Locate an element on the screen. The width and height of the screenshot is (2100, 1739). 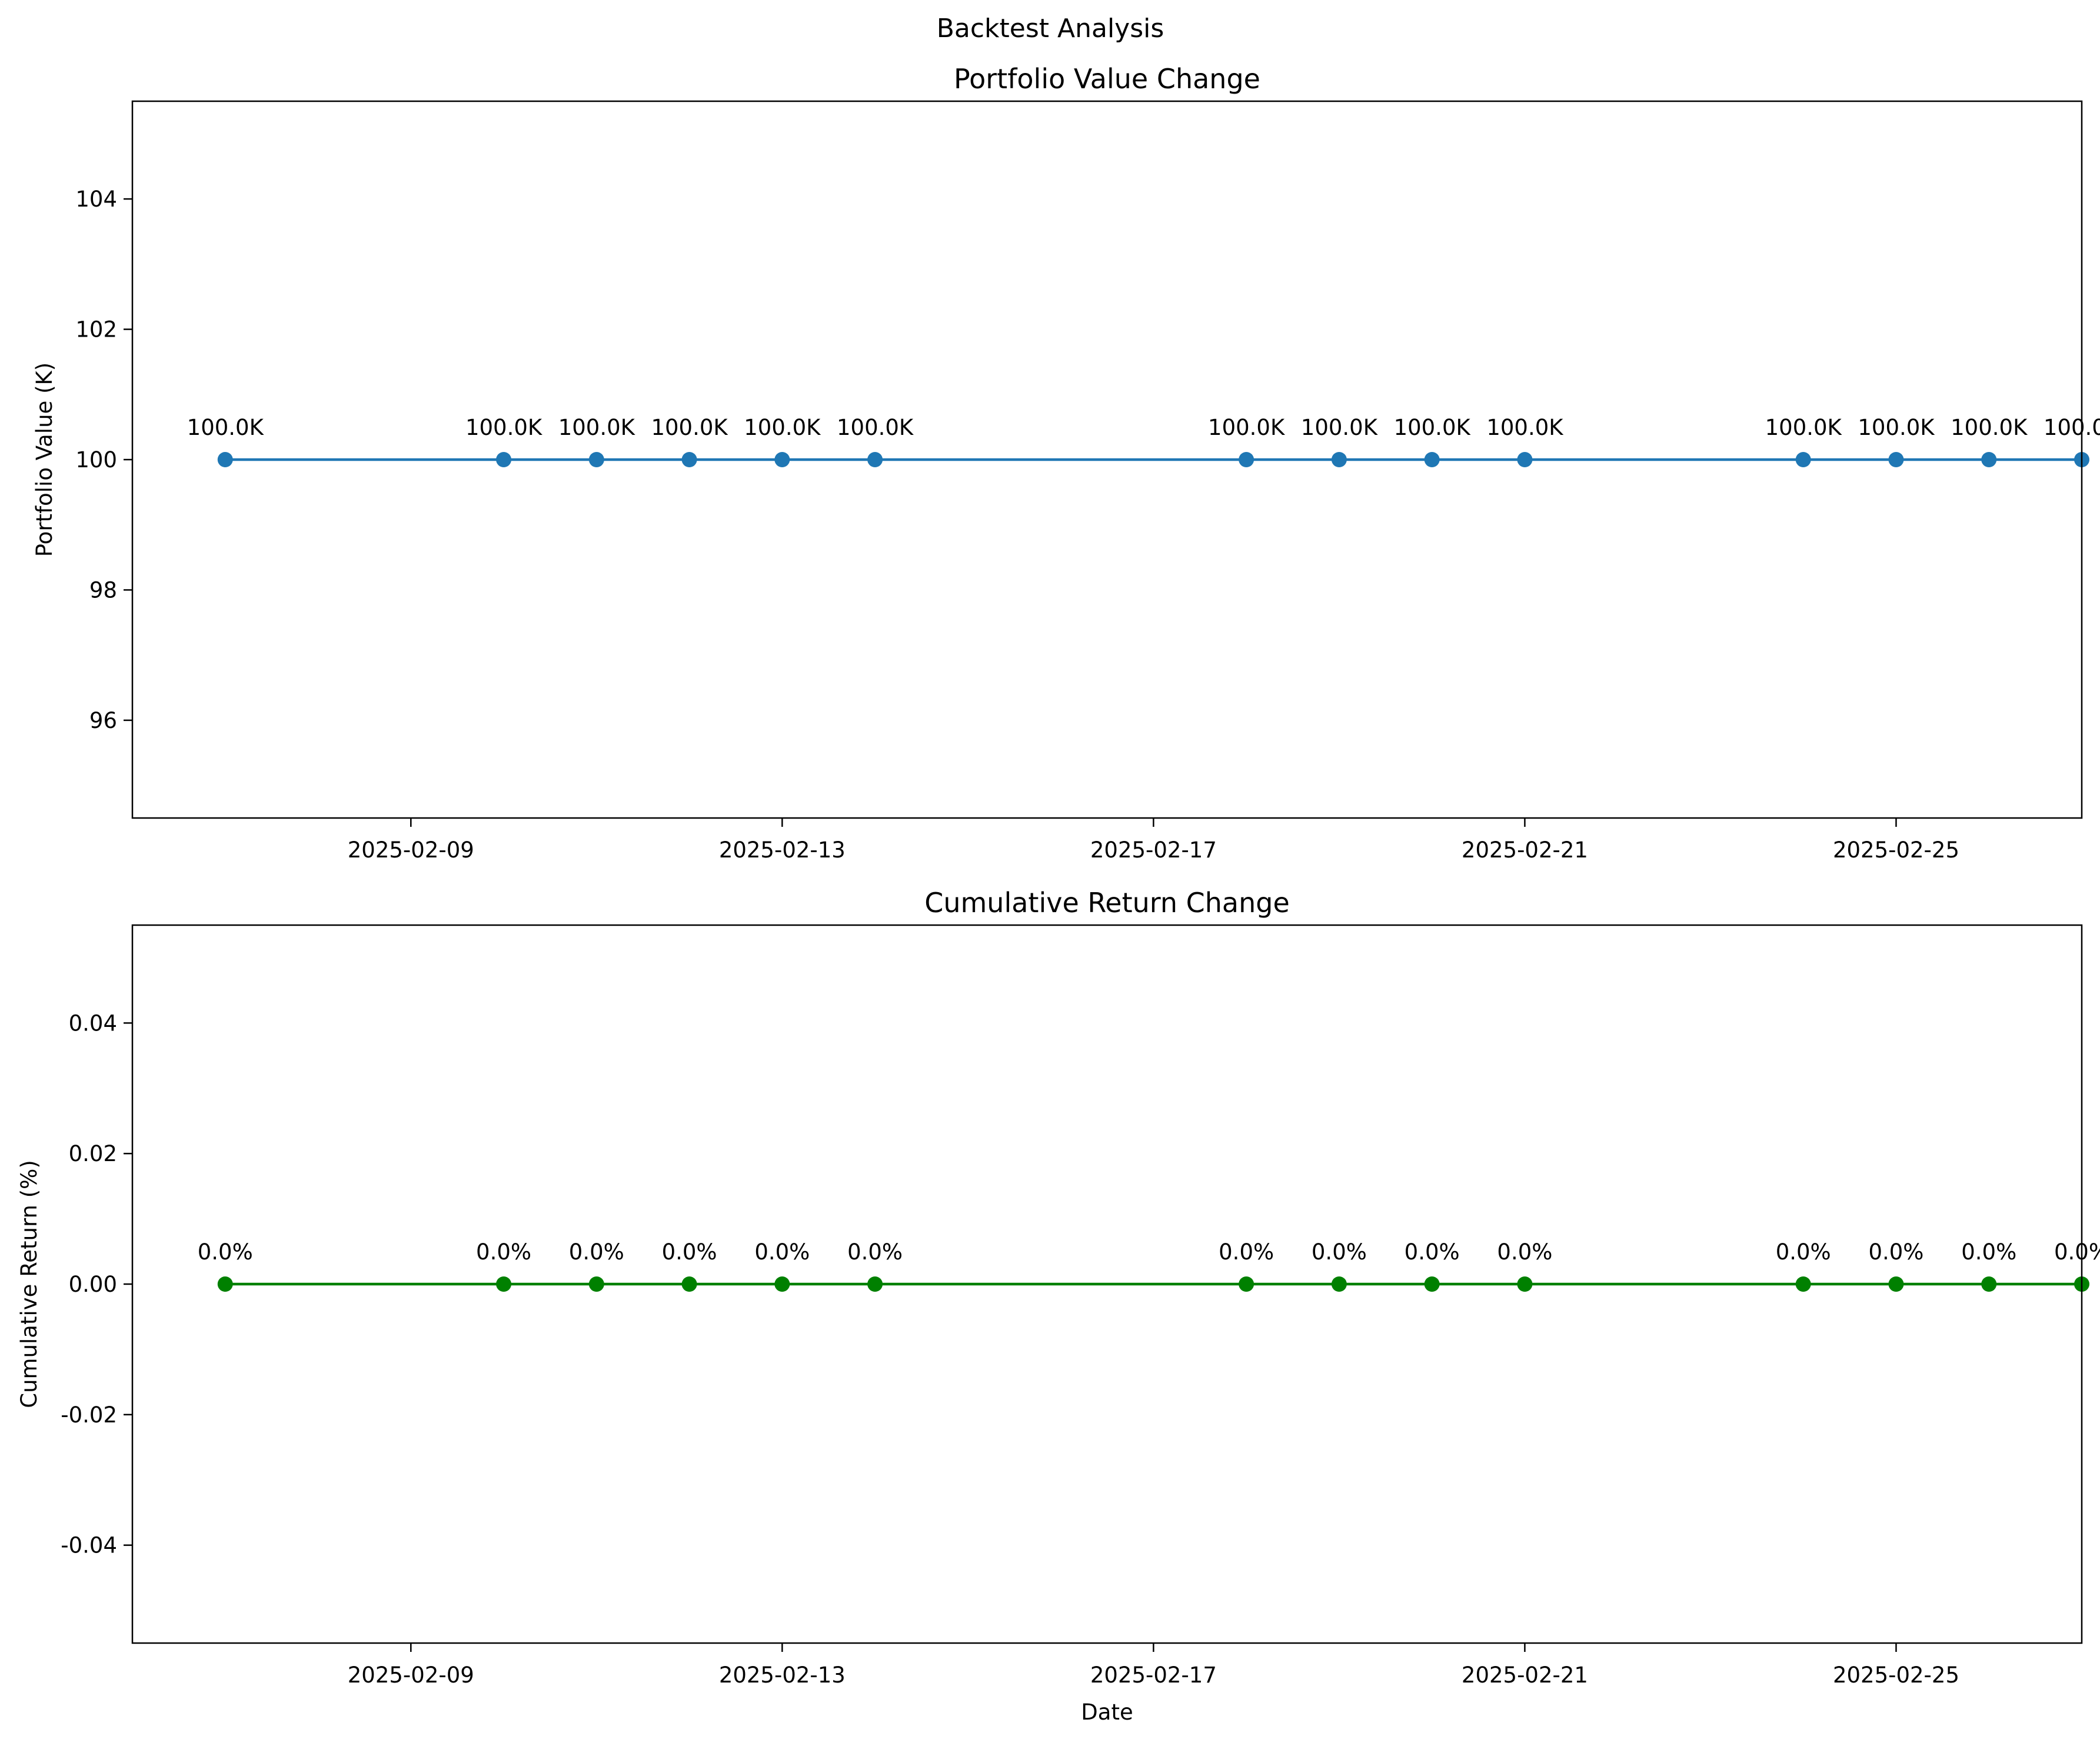
y-tick-label: 0.02 is located at coordinates (93, 1154).